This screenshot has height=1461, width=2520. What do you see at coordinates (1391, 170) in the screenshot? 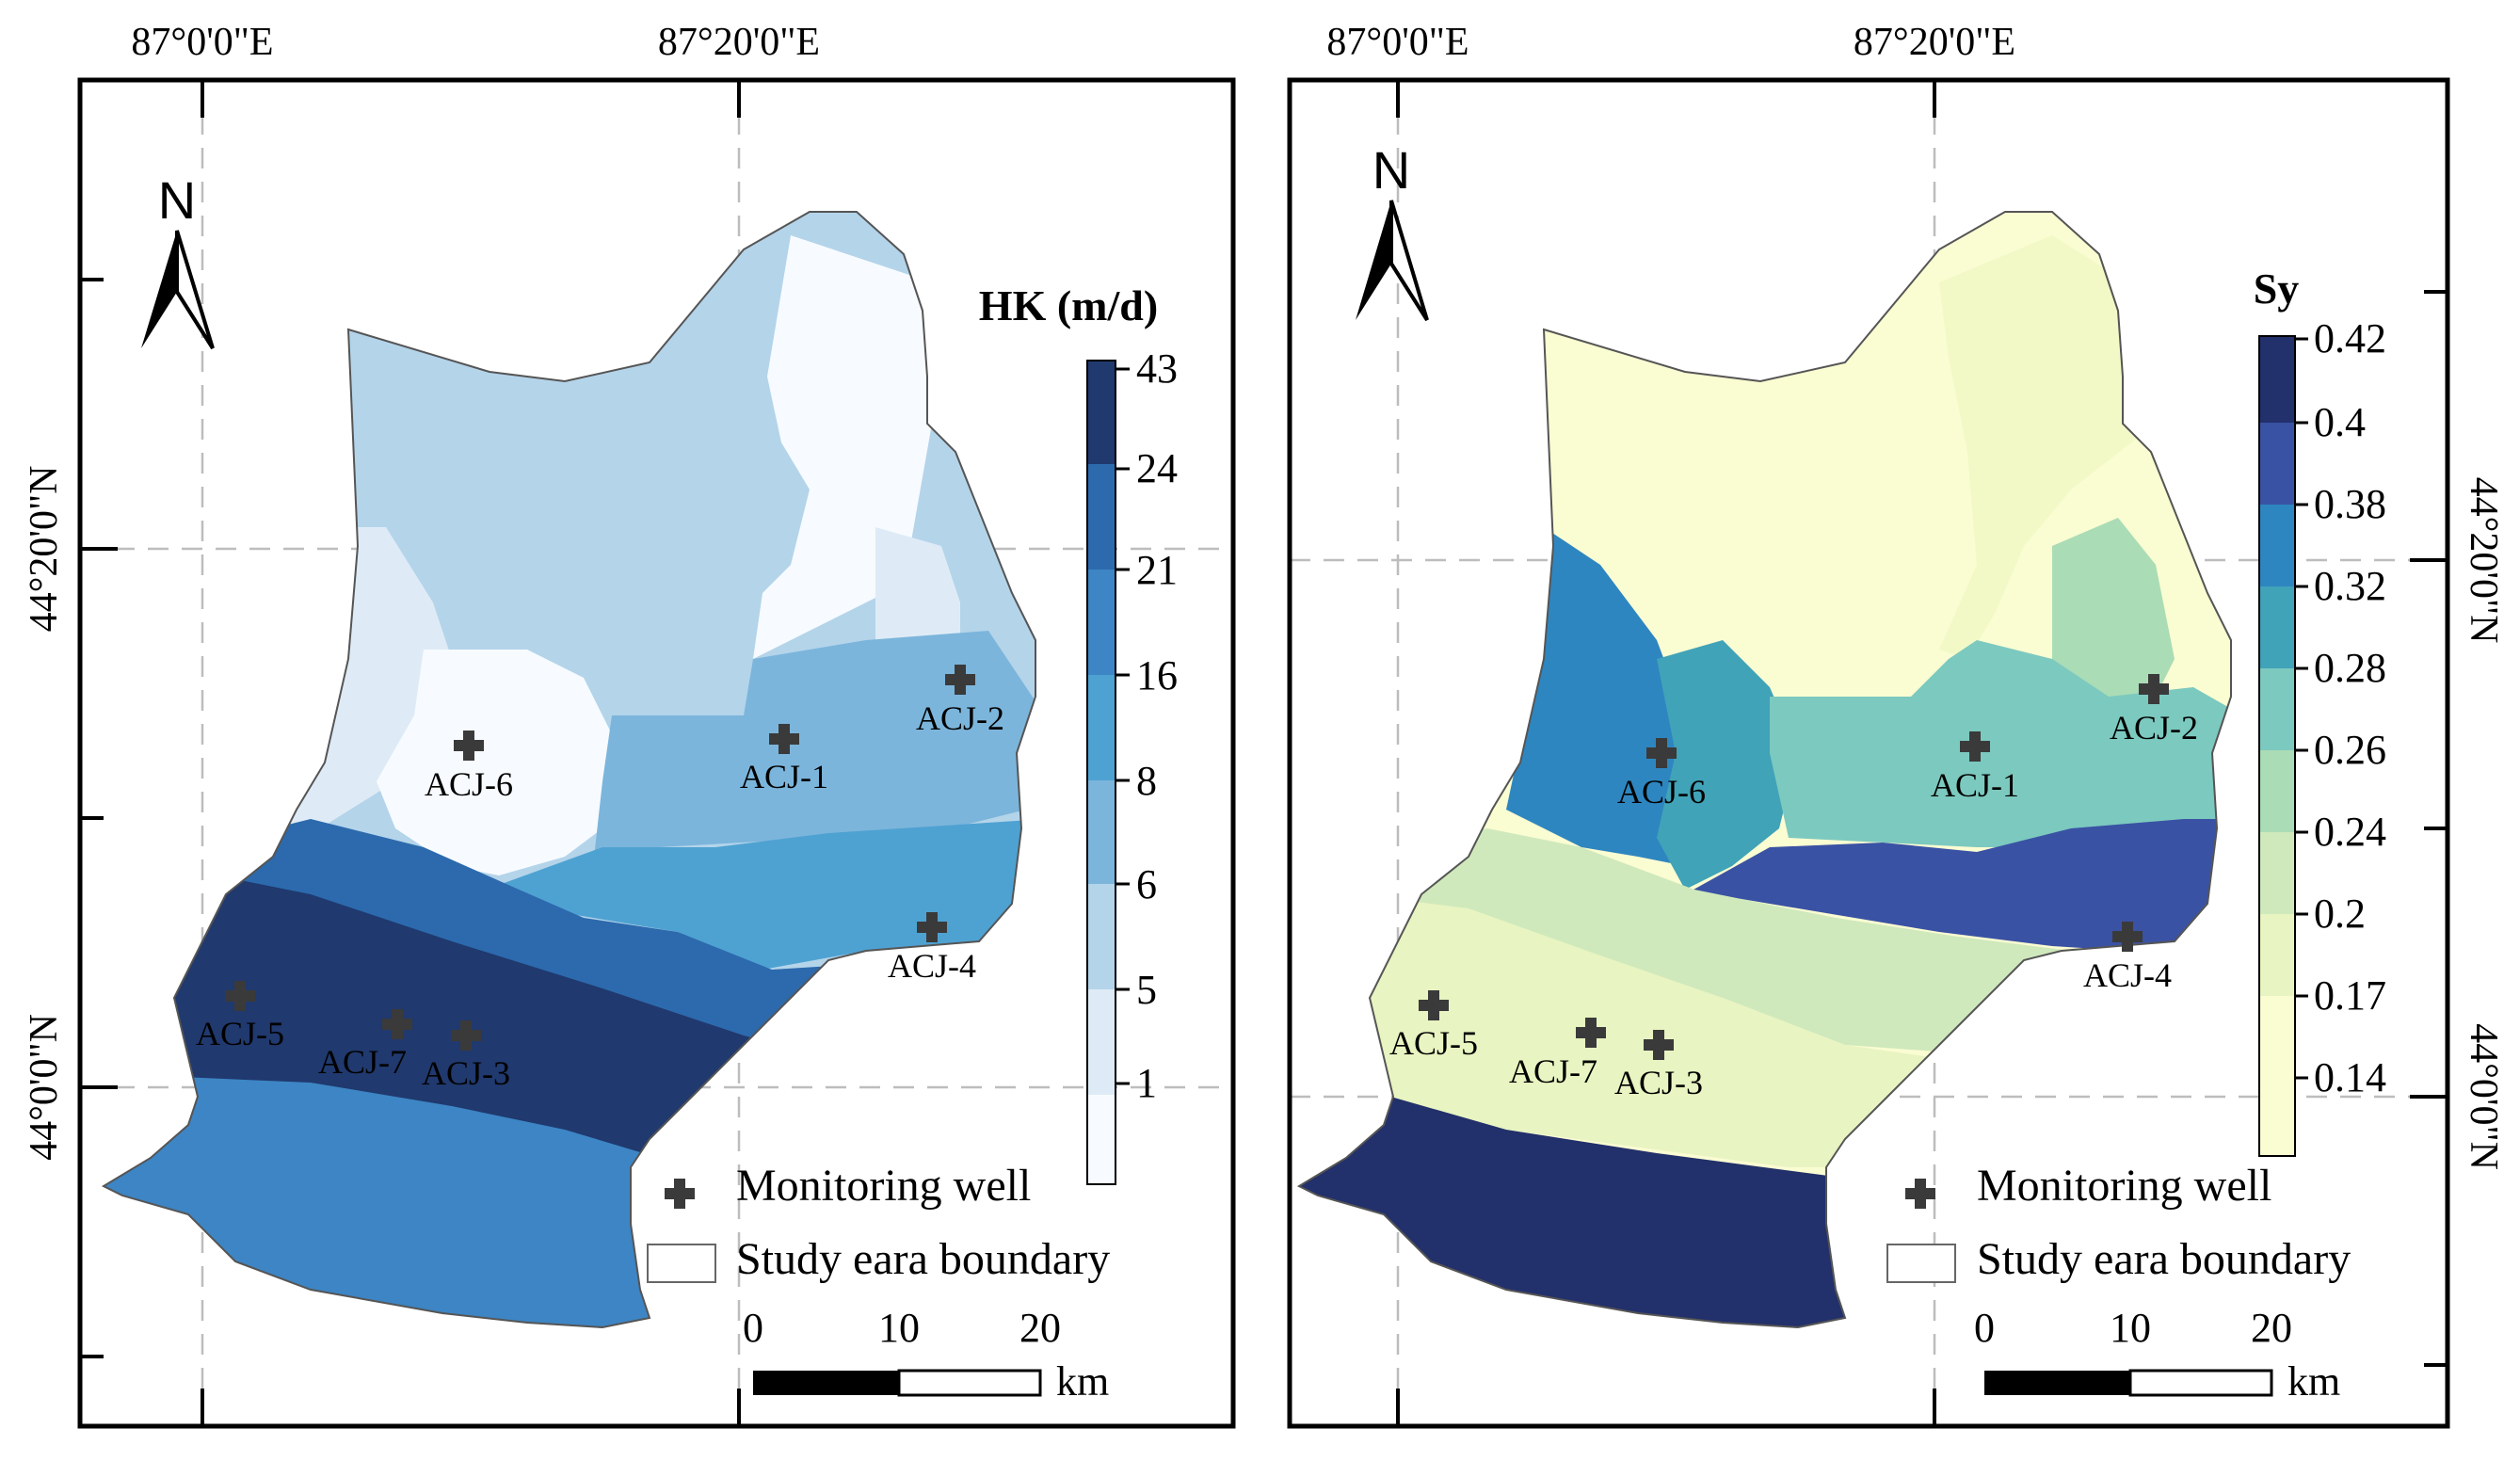
I see `right-north-label: N` at bounding box center [1391, 170].